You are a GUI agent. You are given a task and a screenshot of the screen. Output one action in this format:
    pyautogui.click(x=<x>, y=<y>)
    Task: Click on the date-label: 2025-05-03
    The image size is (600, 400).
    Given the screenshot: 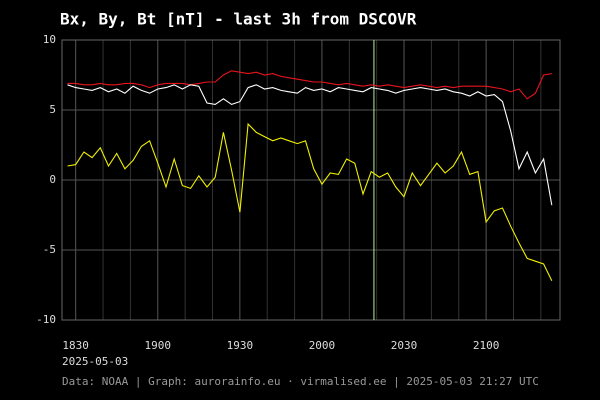 What is the action you would take?
    pyautogui.click(x=95, y=361)
    